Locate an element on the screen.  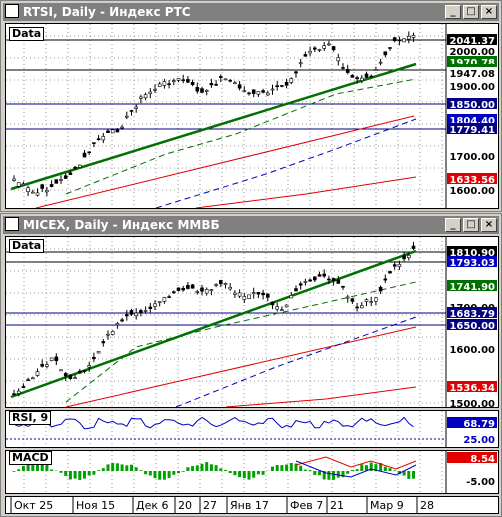
macd-panel: 8.54 -5.00 MACD is located at coordinates (252, 472).